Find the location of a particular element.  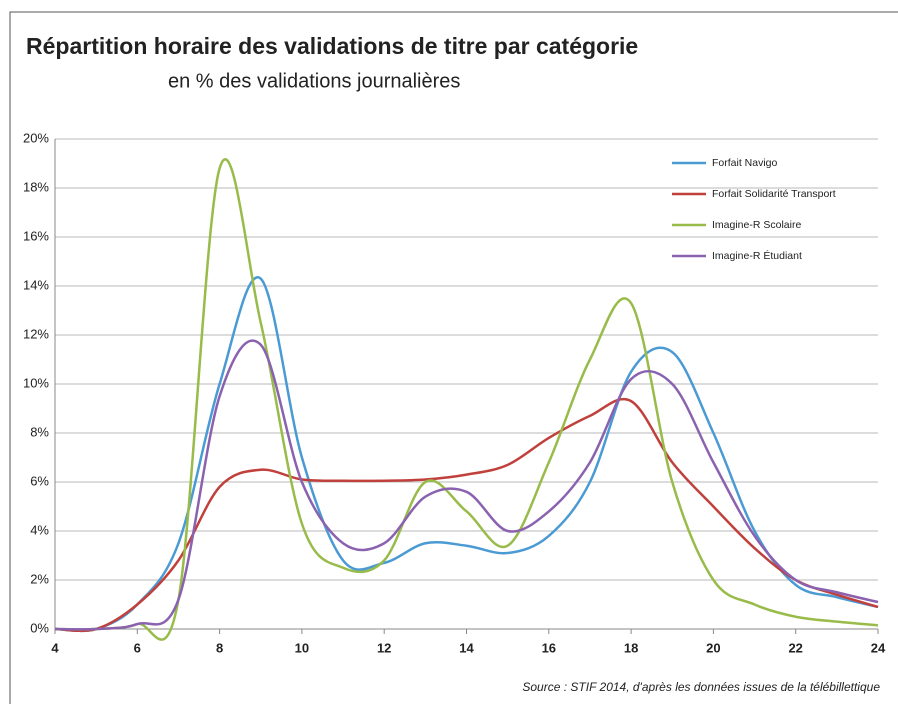

x-tick-label: 22 is located at coordinates (795, 647).